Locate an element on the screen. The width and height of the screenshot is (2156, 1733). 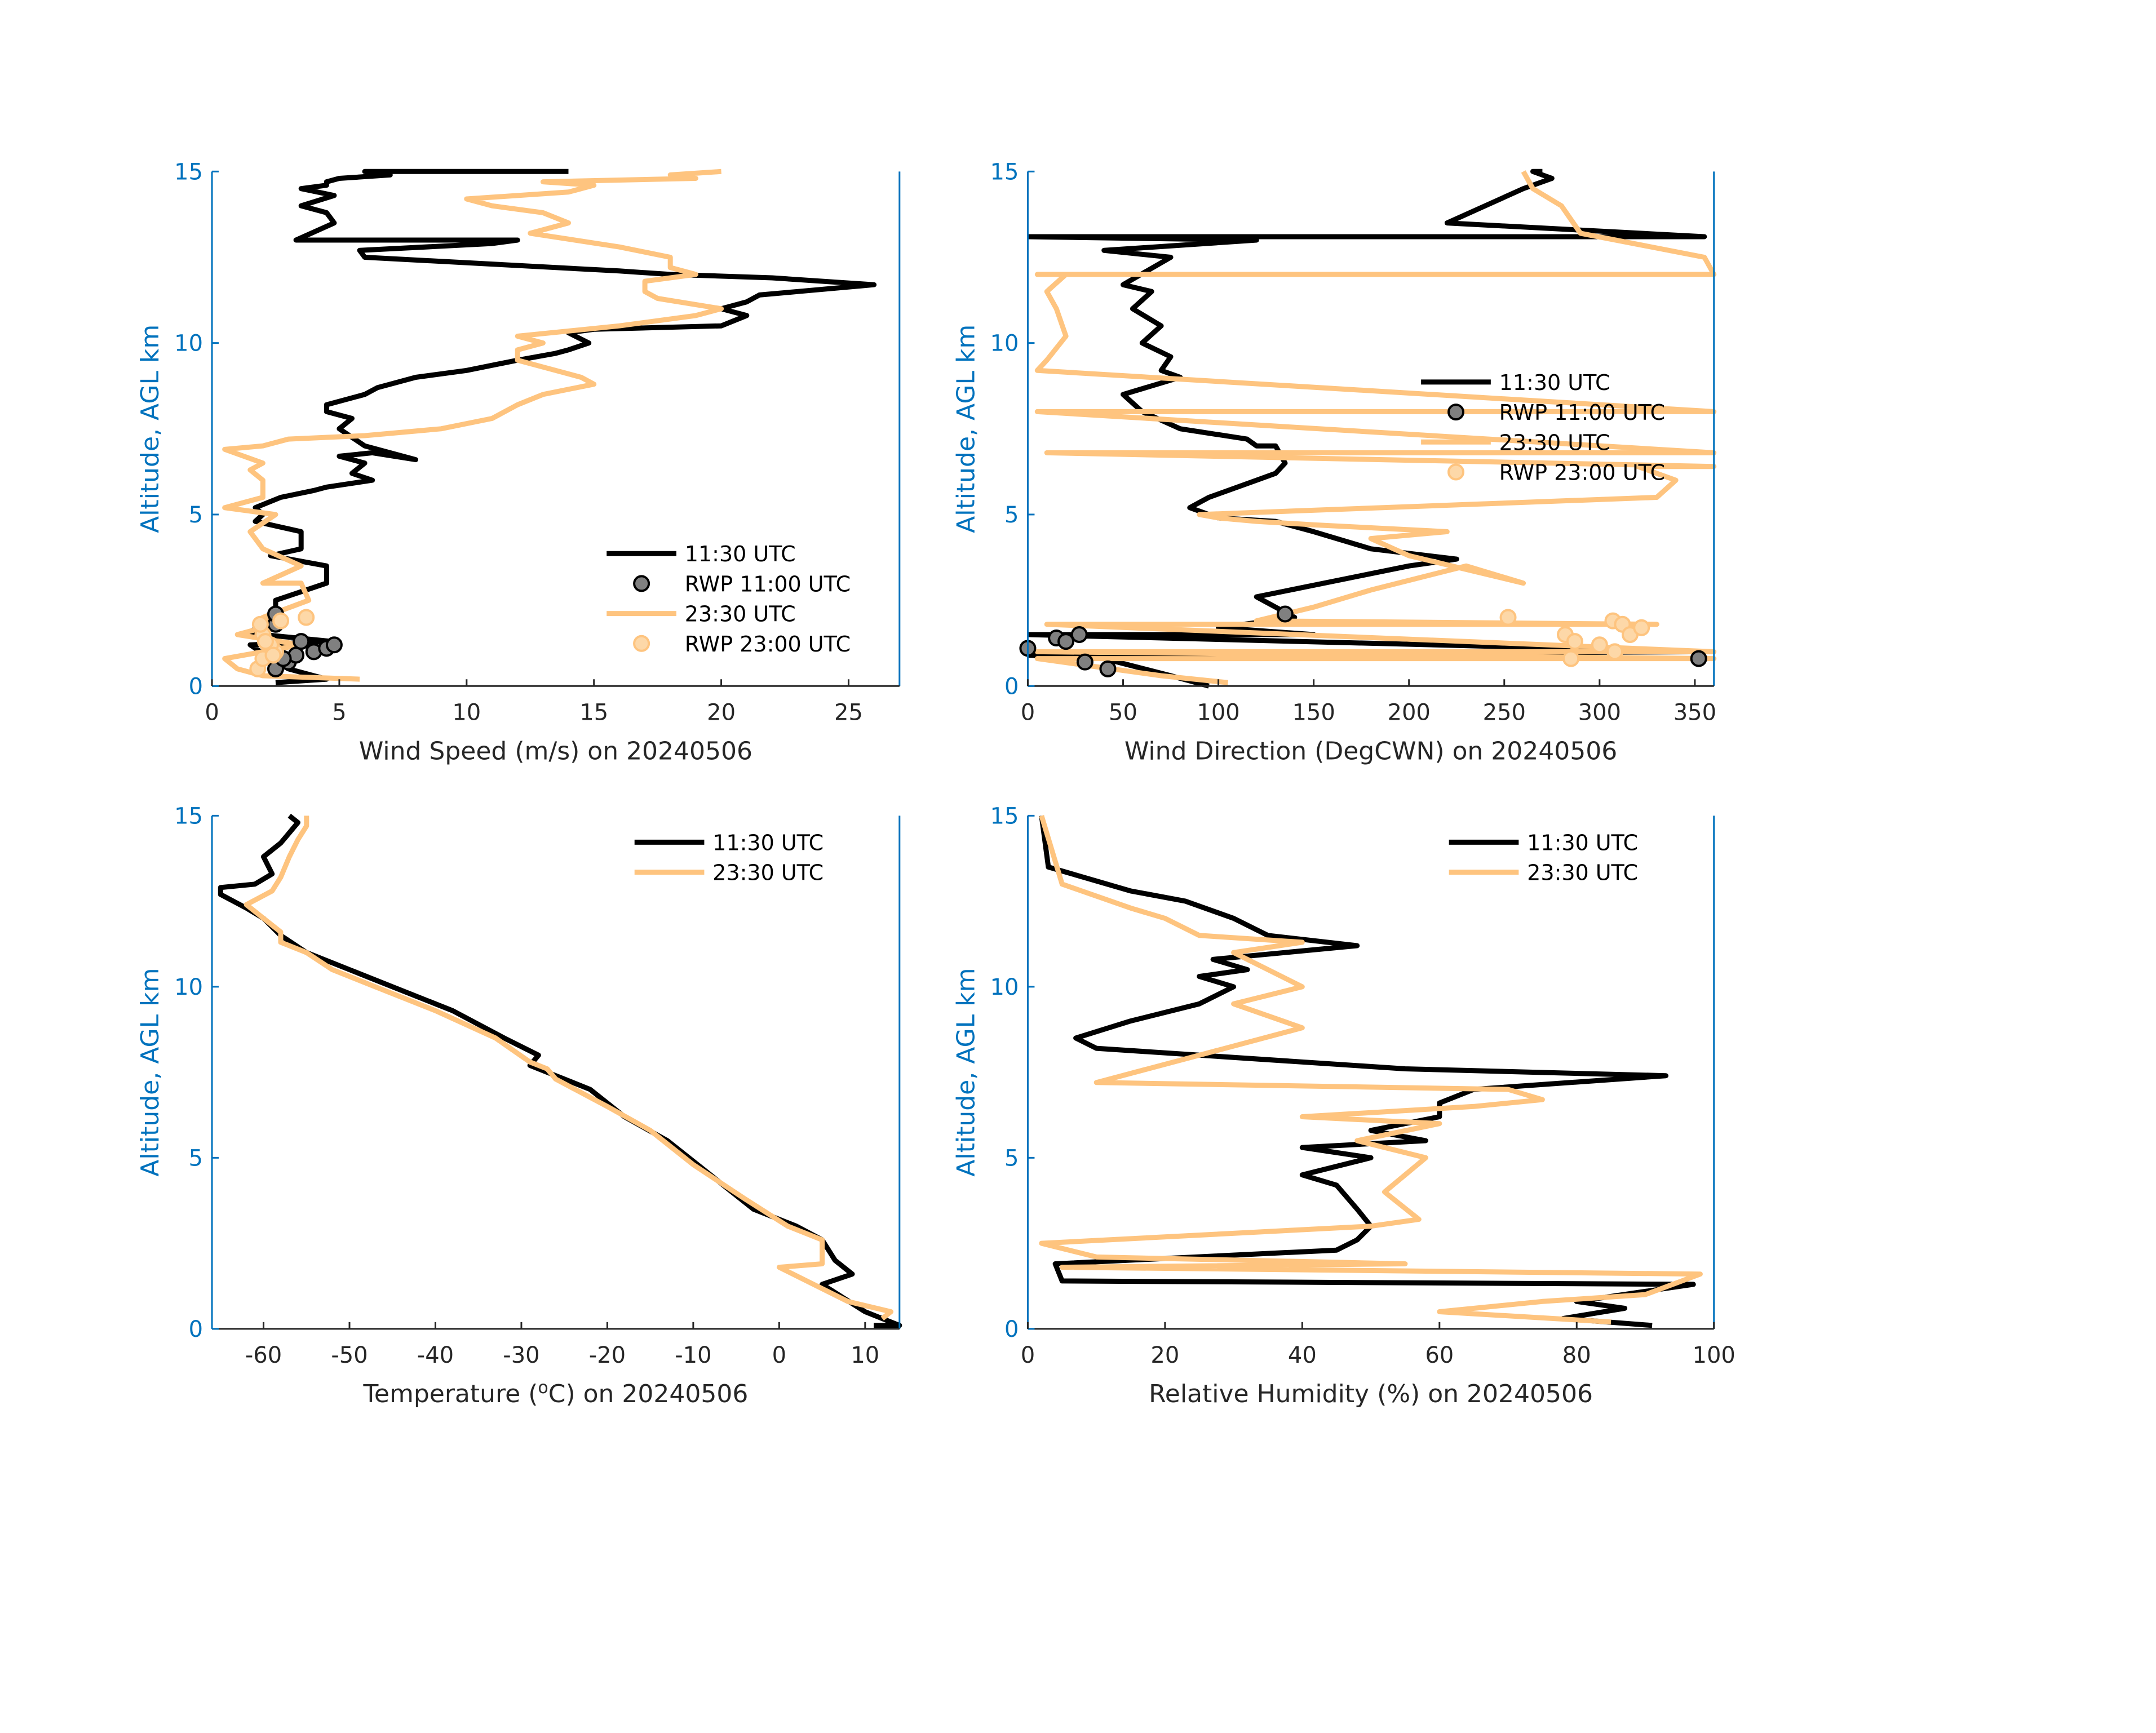
x-axis-label: Temperature (oC) on 20240506 is located at coordinates (556, 1393).